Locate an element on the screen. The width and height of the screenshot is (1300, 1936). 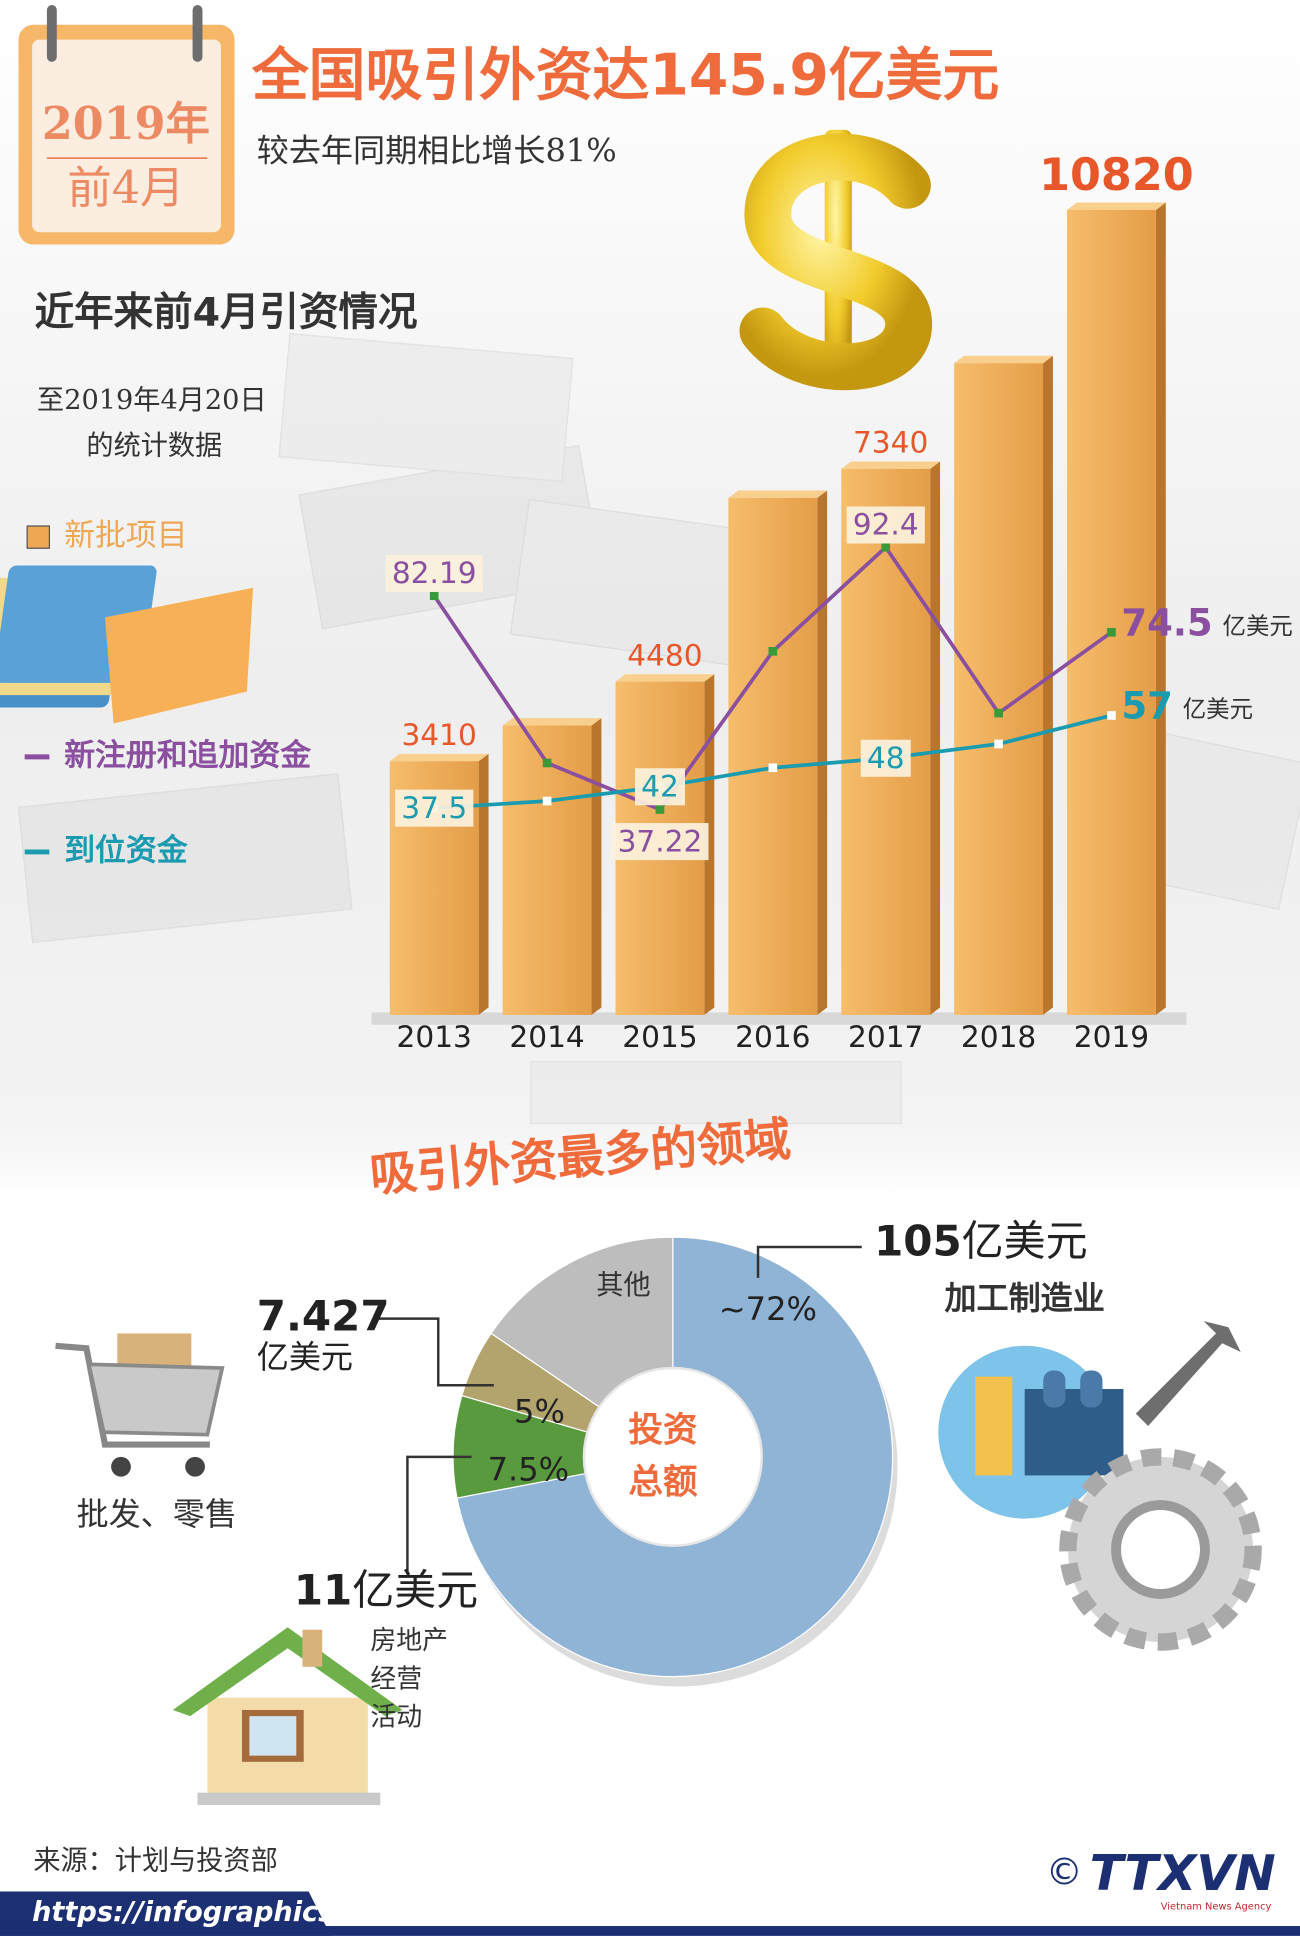
footer-rule is located at coordinates (650, 1931).